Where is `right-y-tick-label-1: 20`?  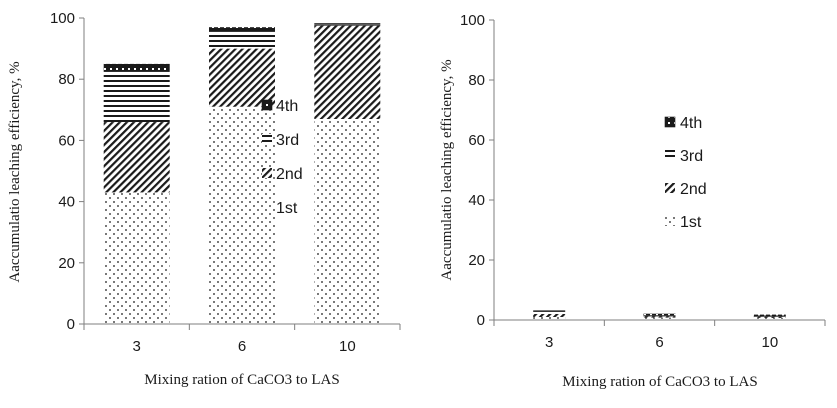
right-y-tick-label-1: 20 is located at coordinates (476, 260).